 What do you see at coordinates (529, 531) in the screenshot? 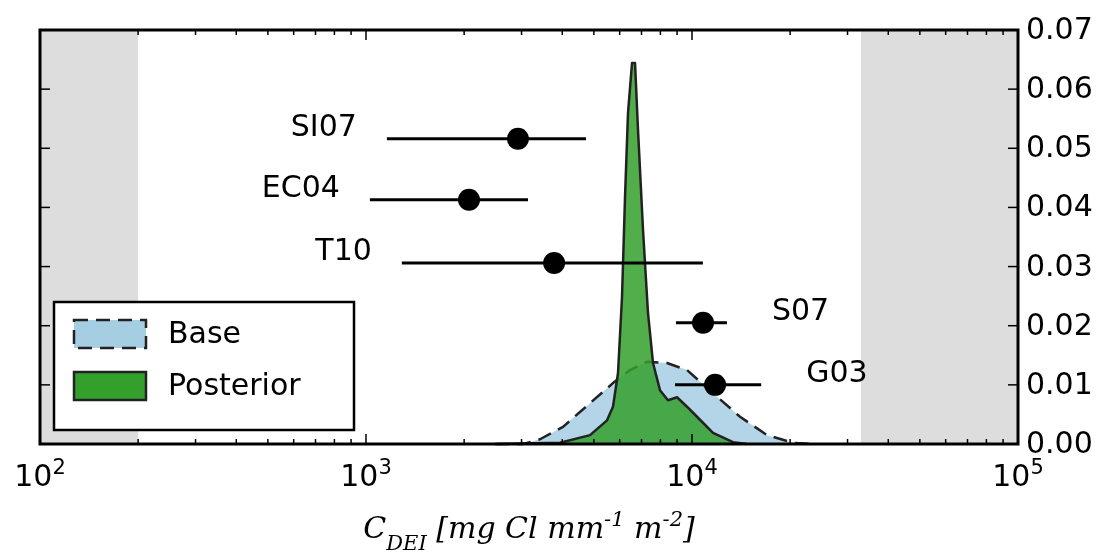
I see `x-axis-title: C$_{DEI}$ [mg Cl mm$^{-1}$ m$^{-2}$]` at bounding box center [529, 531].